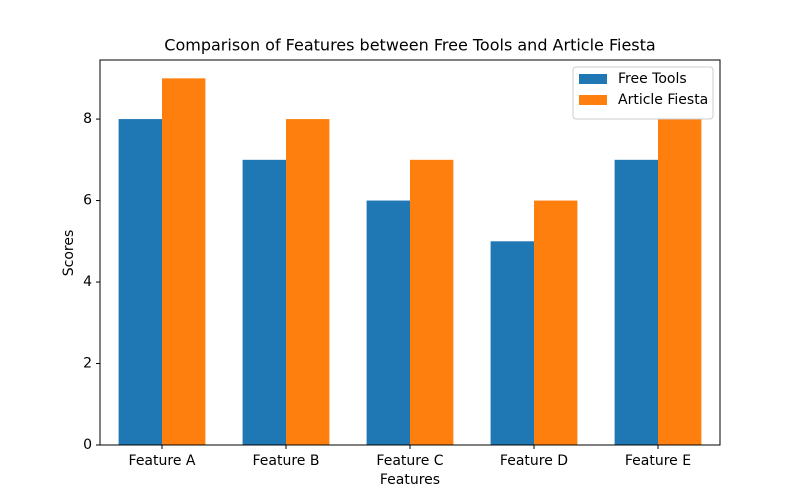 This screenshot has width=800, height=500. What do you see at coordinates (663, 100) in the screenshot?
I see `legend-label: Article Fiesta` at bounding box center [663, 100].